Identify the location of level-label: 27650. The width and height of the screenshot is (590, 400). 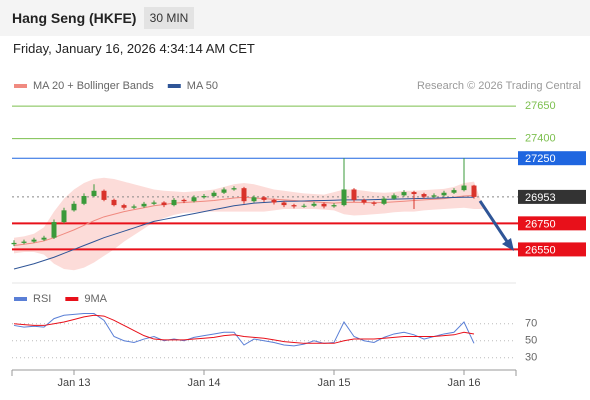
(540, 106).